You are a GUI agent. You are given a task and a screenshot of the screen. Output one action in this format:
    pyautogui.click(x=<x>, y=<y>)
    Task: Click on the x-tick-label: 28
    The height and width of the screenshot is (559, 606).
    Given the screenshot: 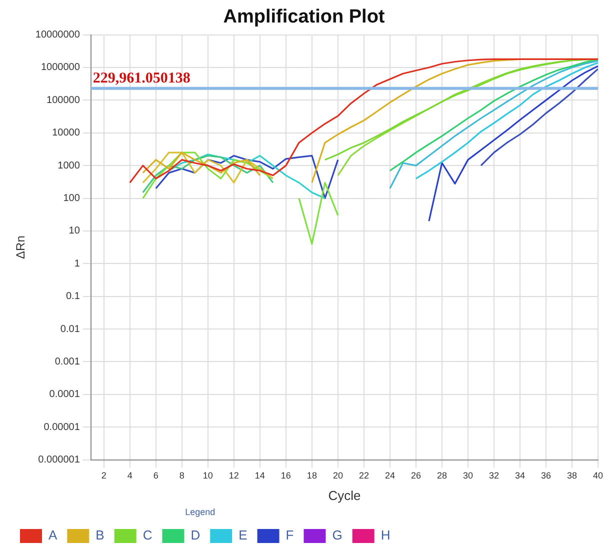 What is the action you would take?
    pyautogui.click(x=441, y=475)
    